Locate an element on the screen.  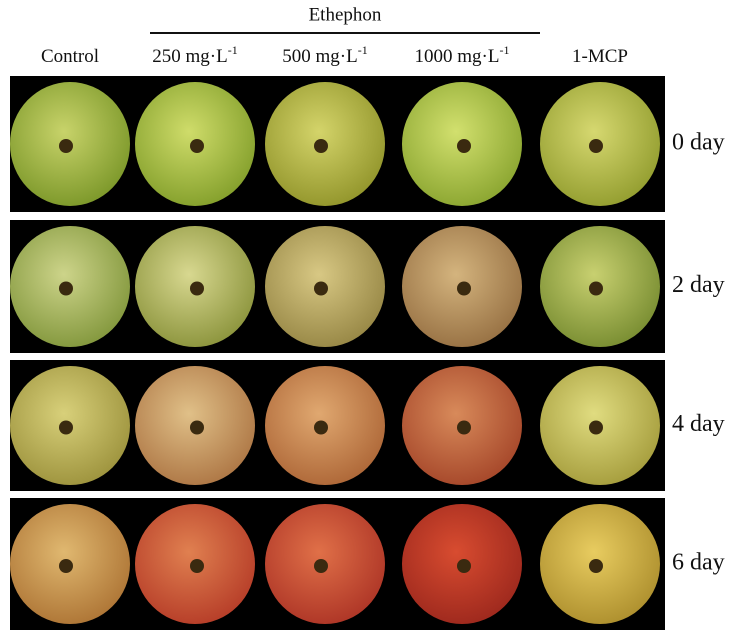
column-label: 1-MCP is located at coordinates (600, 56).